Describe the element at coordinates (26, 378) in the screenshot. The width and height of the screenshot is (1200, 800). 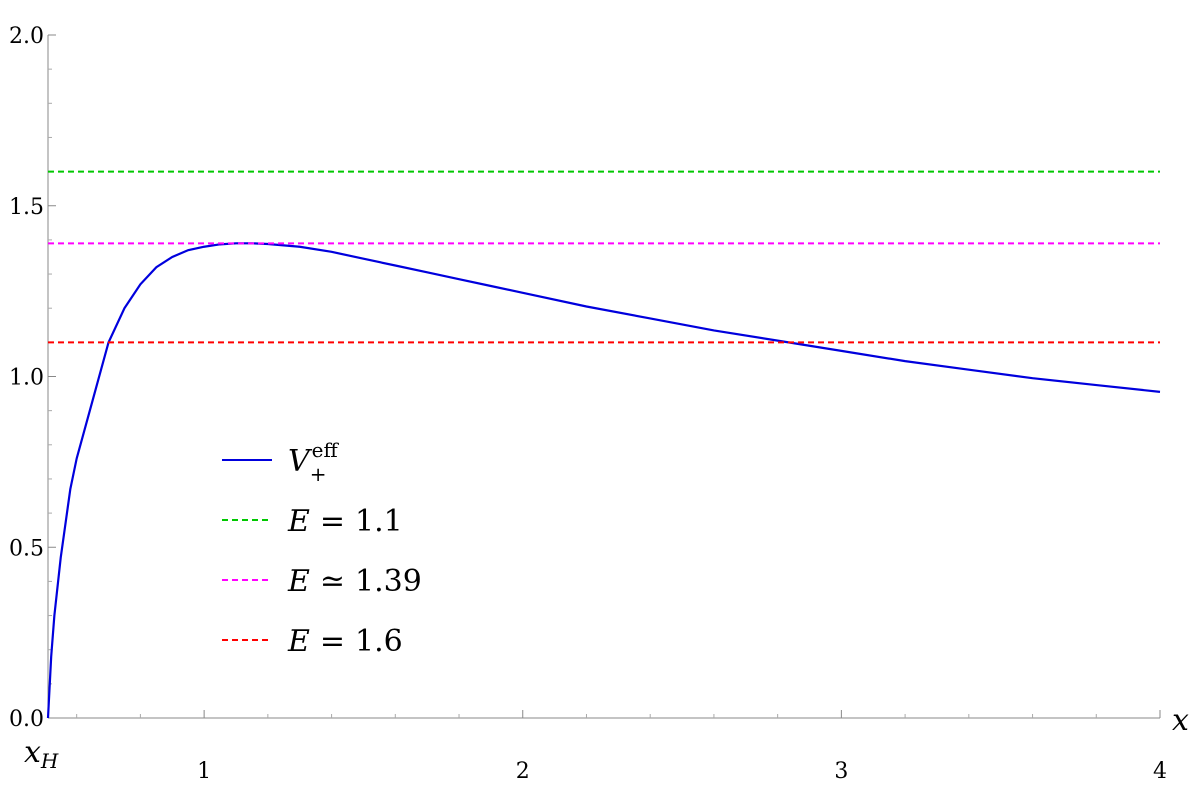
I see `y-tick-label: 1.0` at that location.